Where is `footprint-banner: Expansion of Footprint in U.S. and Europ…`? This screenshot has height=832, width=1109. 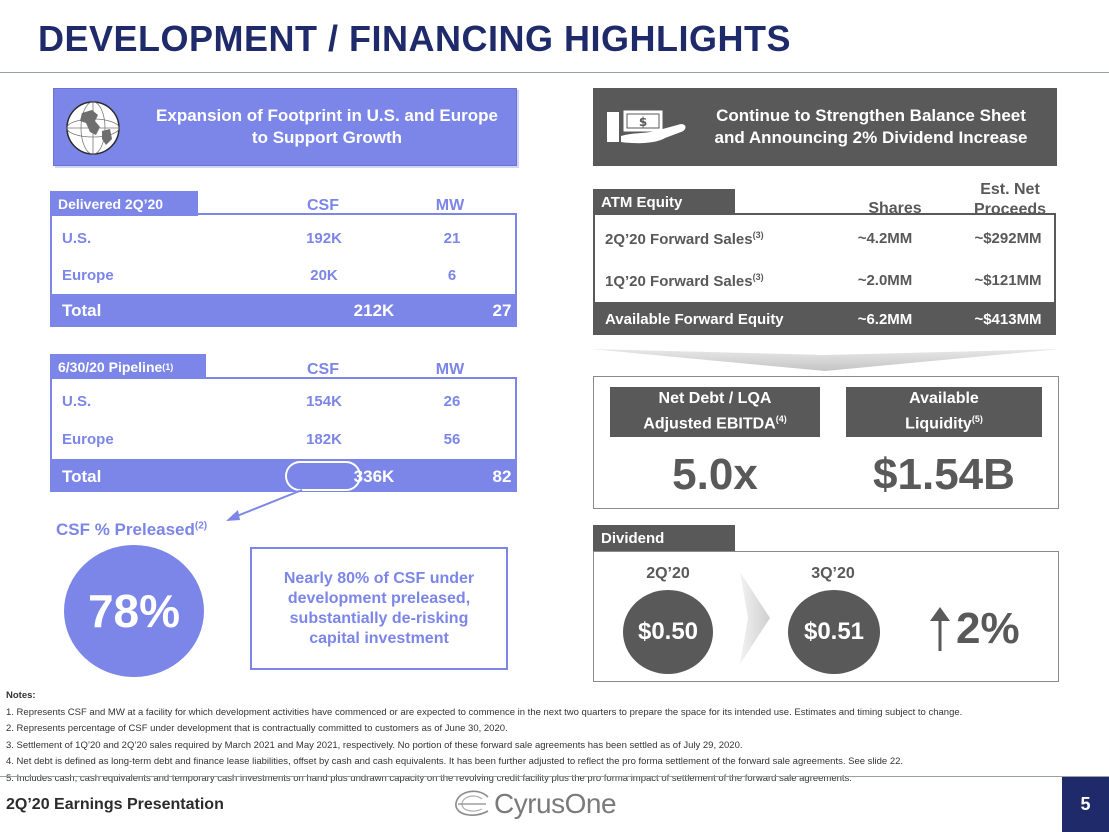
footprint-banner: Expansion of Footprint in U.S. and Europ… is located at coordinates (285, 127).